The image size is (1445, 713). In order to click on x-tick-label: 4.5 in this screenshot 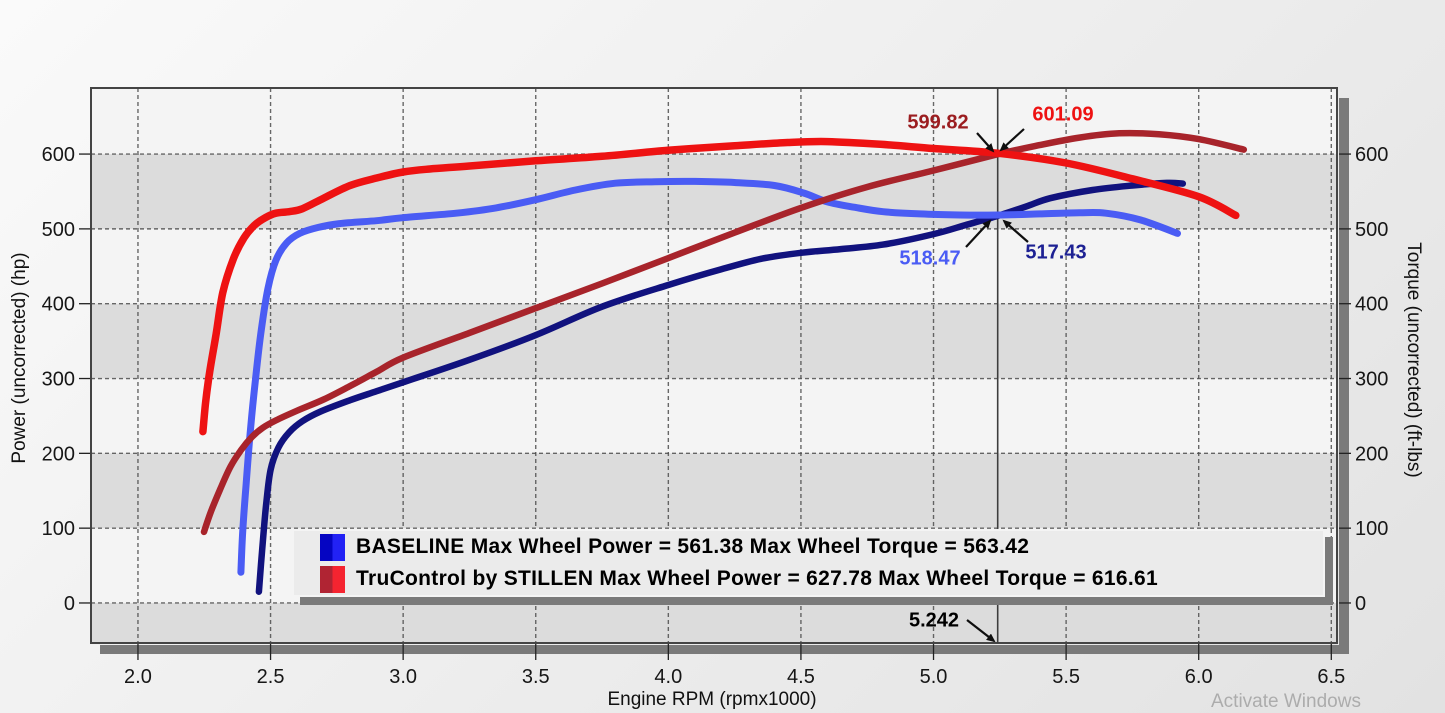, I will do `click(801, 677)`.